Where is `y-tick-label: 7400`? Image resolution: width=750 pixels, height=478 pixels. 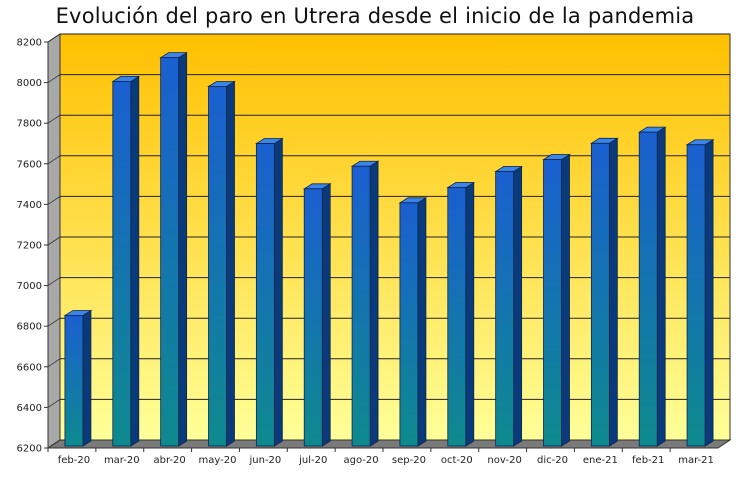
y-tick-label: 7400 is located at coordinates (29, 205).